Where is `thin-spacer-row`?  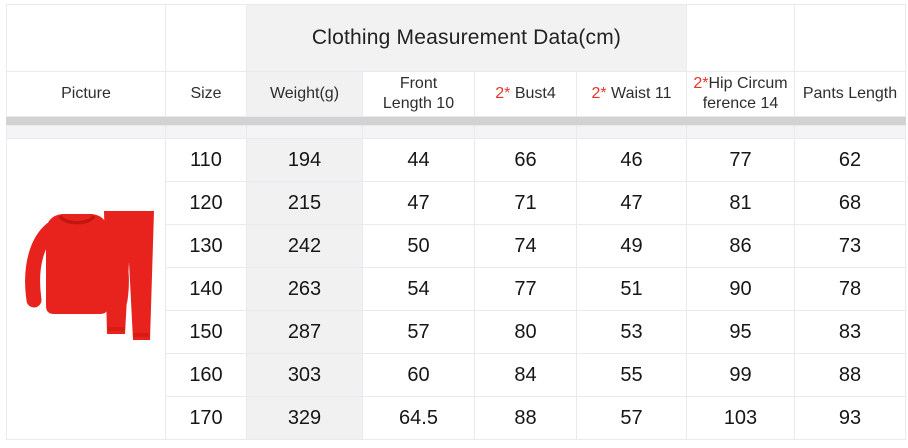
thin-spacer-row is located at coordinates (456, 132).